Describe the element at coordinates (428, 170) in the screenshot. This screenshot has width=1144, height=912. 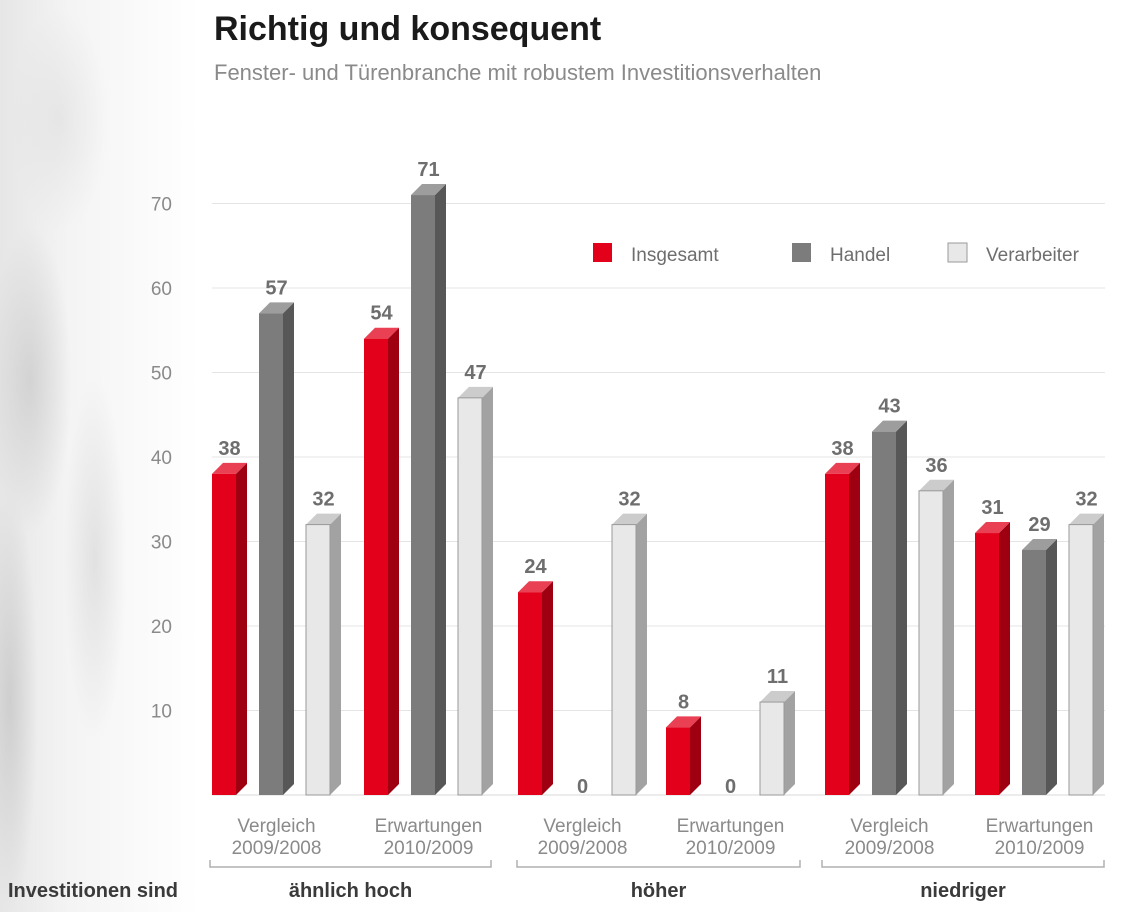
I see `data-label: 71` at that location.